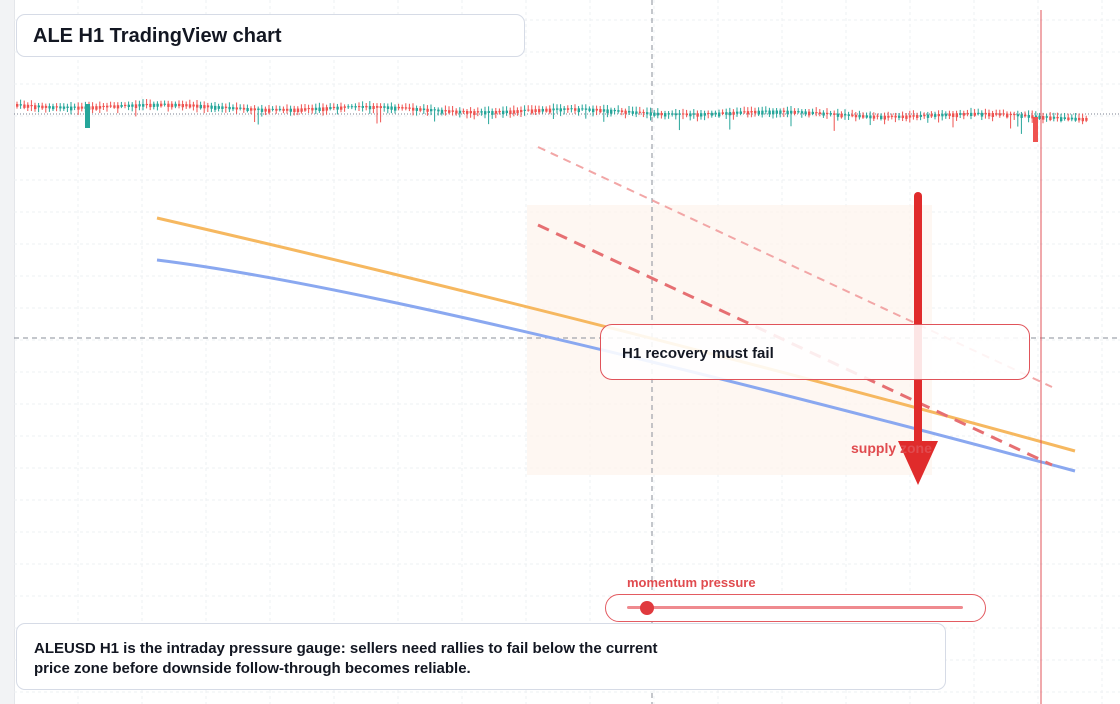 Image resolution: width=1120 pixels, height=704 pixels. What do you see at coordinates (795, 608) in the screenshot?
I see `momentum-gauge` at bounding box center [795, 608].